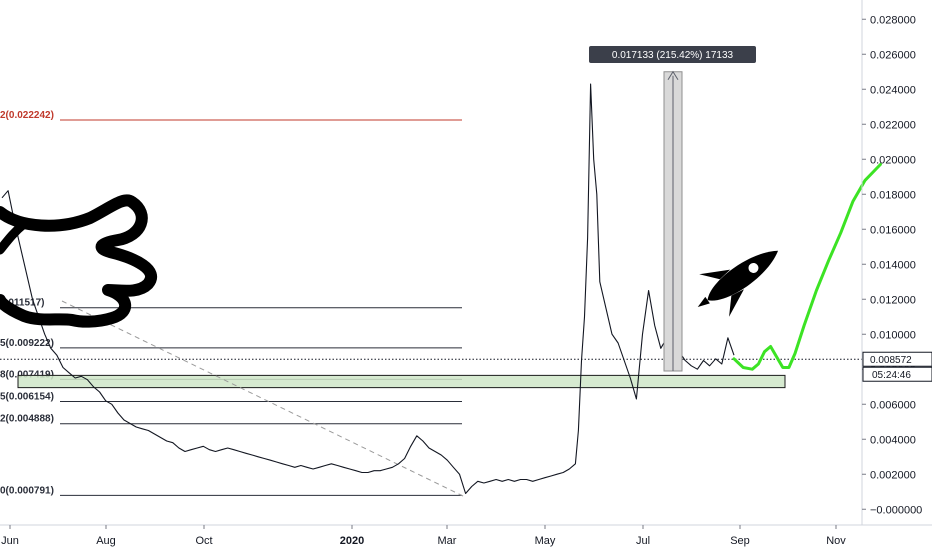 The image size is (932, 550). Describe the element at coordinates (22, 303) in the screenshot. I see `fib-level-label: 0.011517)` at that location.